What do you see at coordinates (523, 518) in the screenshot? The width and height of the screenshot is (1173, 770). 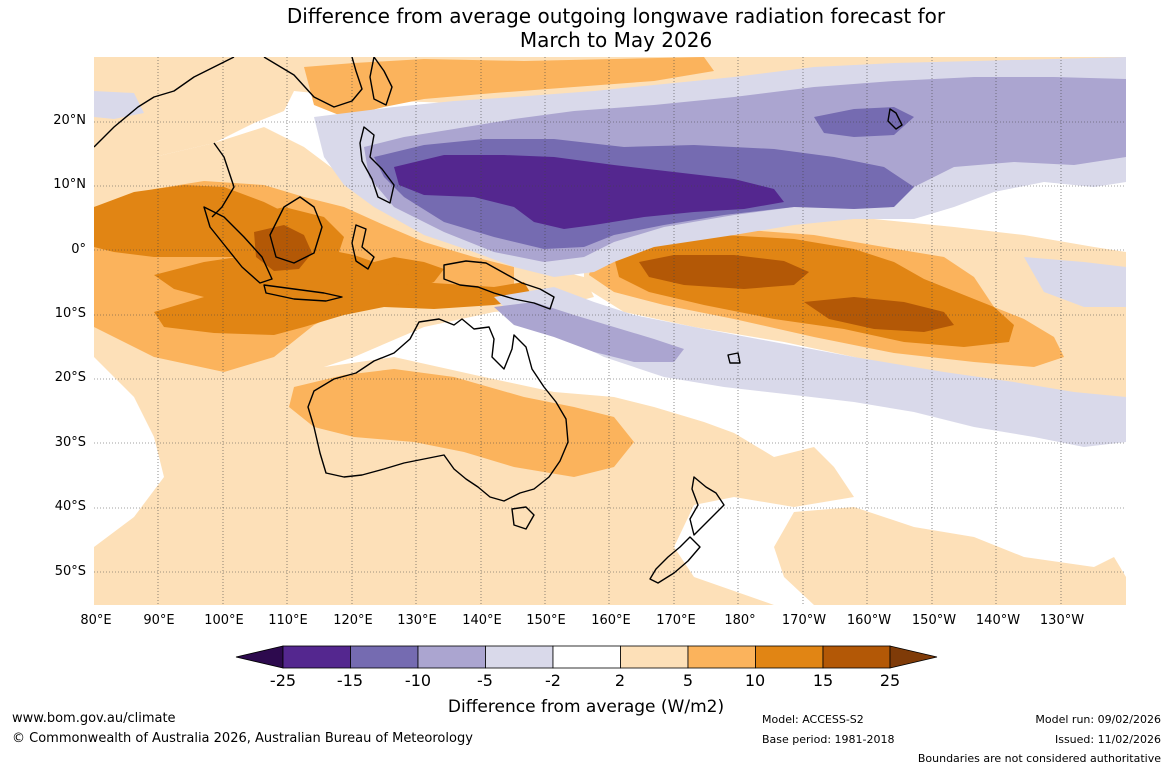 I see `coastline-tasmania` at bounding box center [523, 518].